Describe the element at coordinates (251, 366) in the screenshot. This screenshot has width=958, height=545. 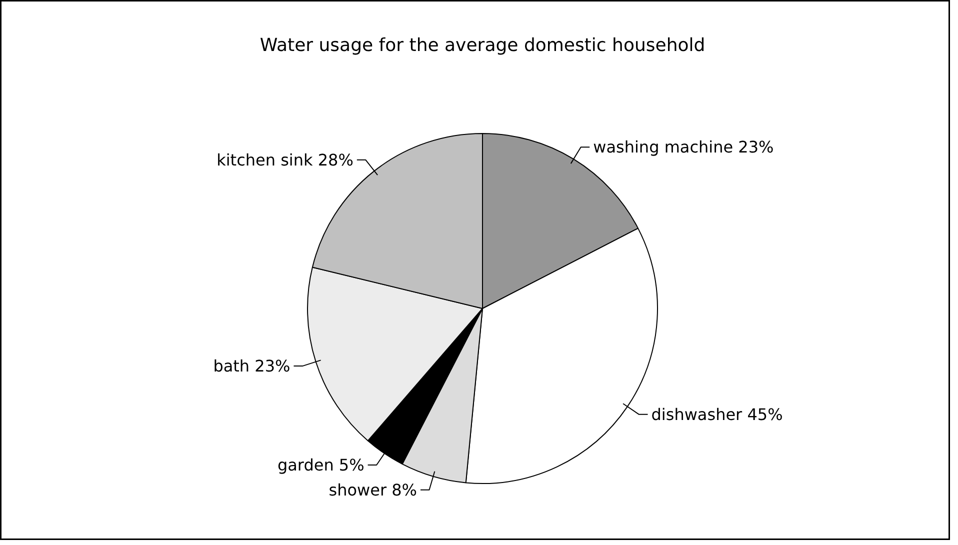
I see `slice-label: bath 23%` at that location.